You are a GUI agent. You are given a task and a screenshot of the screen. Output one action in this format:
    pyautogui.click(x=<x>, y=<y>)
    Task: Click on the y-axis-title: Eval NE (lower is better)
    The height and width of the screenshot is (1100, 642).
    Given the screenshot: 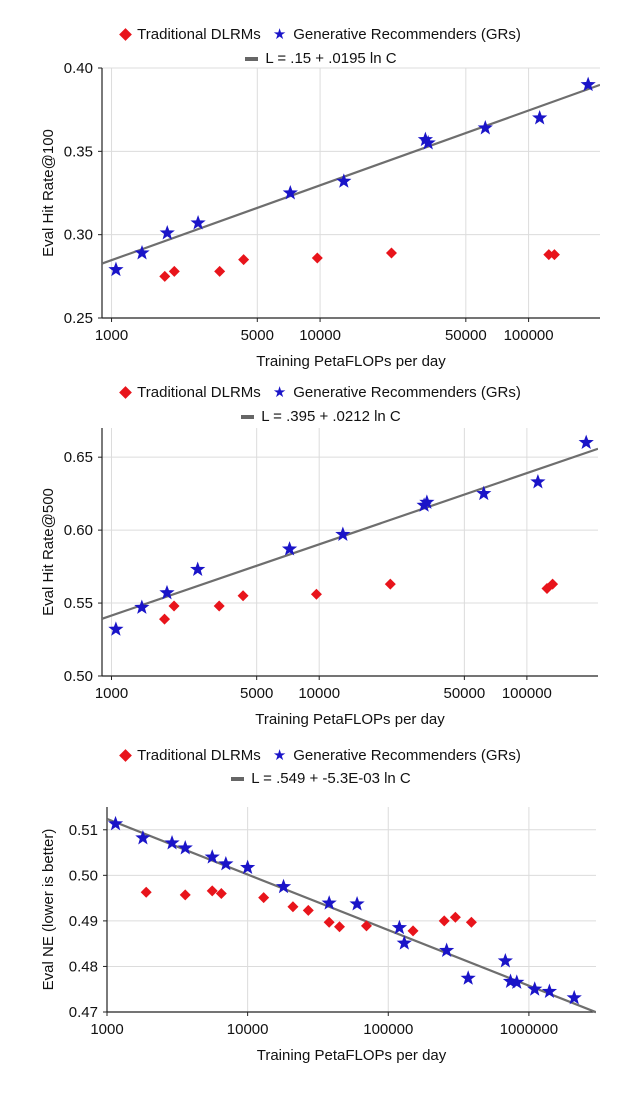 What is the action you would take?
    pyautogui.click(x=48, y=910)
    